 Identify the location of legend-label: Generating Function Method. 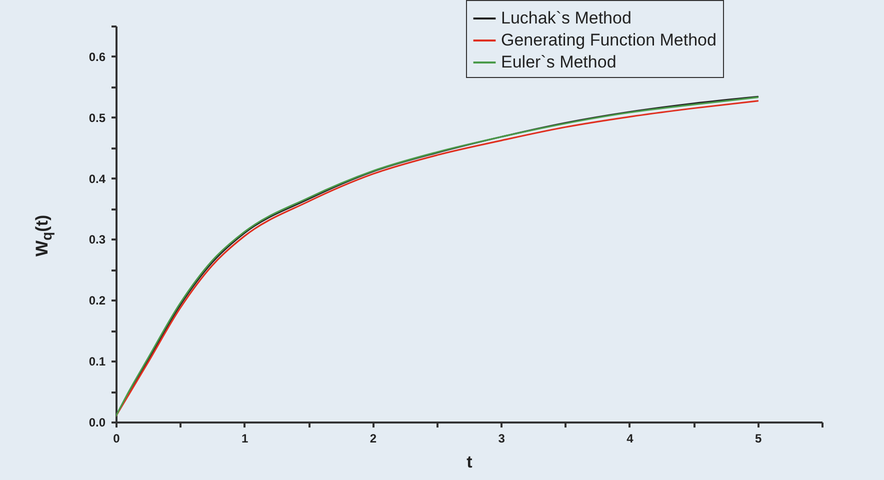
(608, 40).